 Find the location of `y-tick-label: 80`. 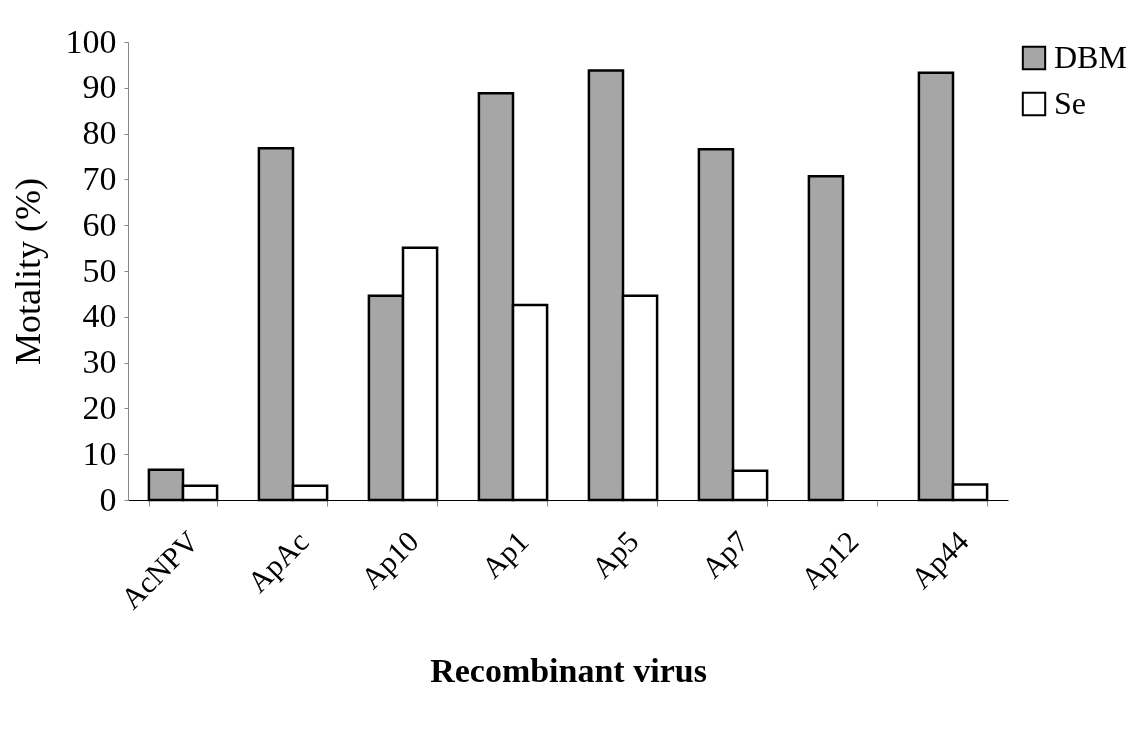

y-tick-label: 80 is located at coordinates (99, 133).